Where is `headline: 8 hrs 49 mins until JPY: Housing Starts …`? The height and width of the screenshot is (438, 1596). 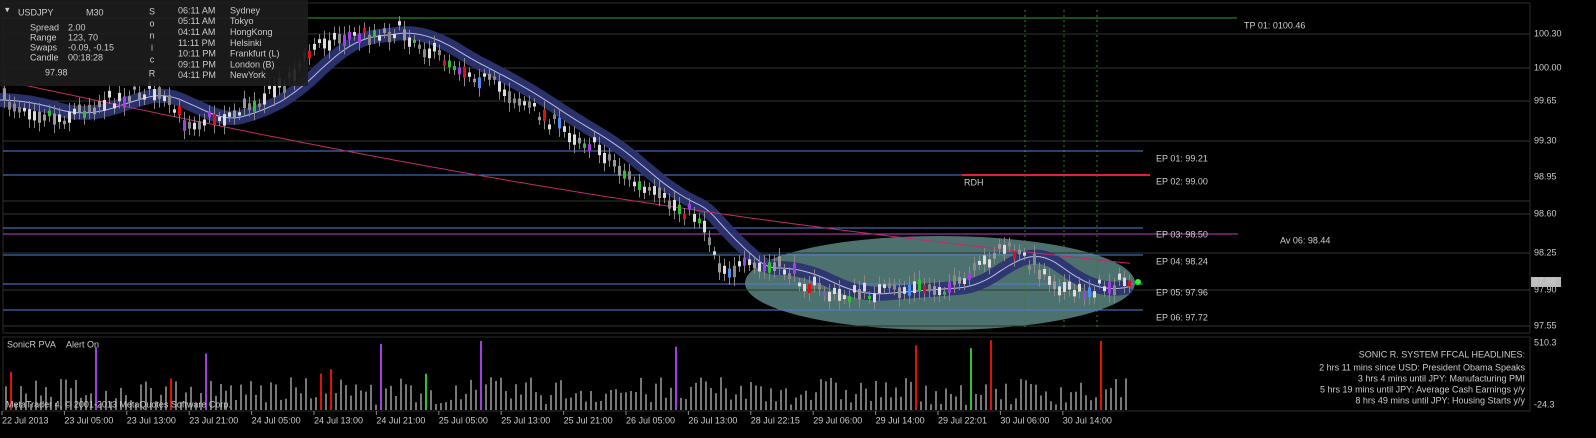
headline: 8 hrs 49 mins until JPY: Housing Starts … is located at coordinates (1440, 400).